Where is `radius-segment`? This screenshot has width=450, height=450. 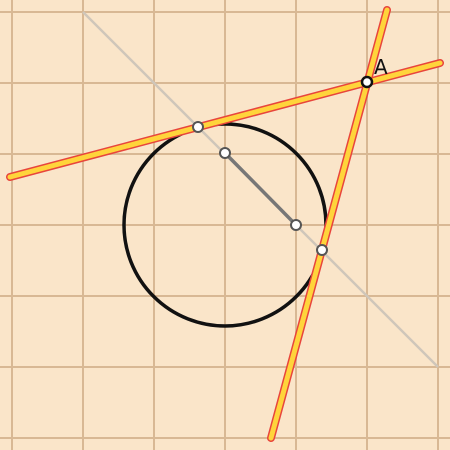 radius-segment is located at coordinates (260, 189).